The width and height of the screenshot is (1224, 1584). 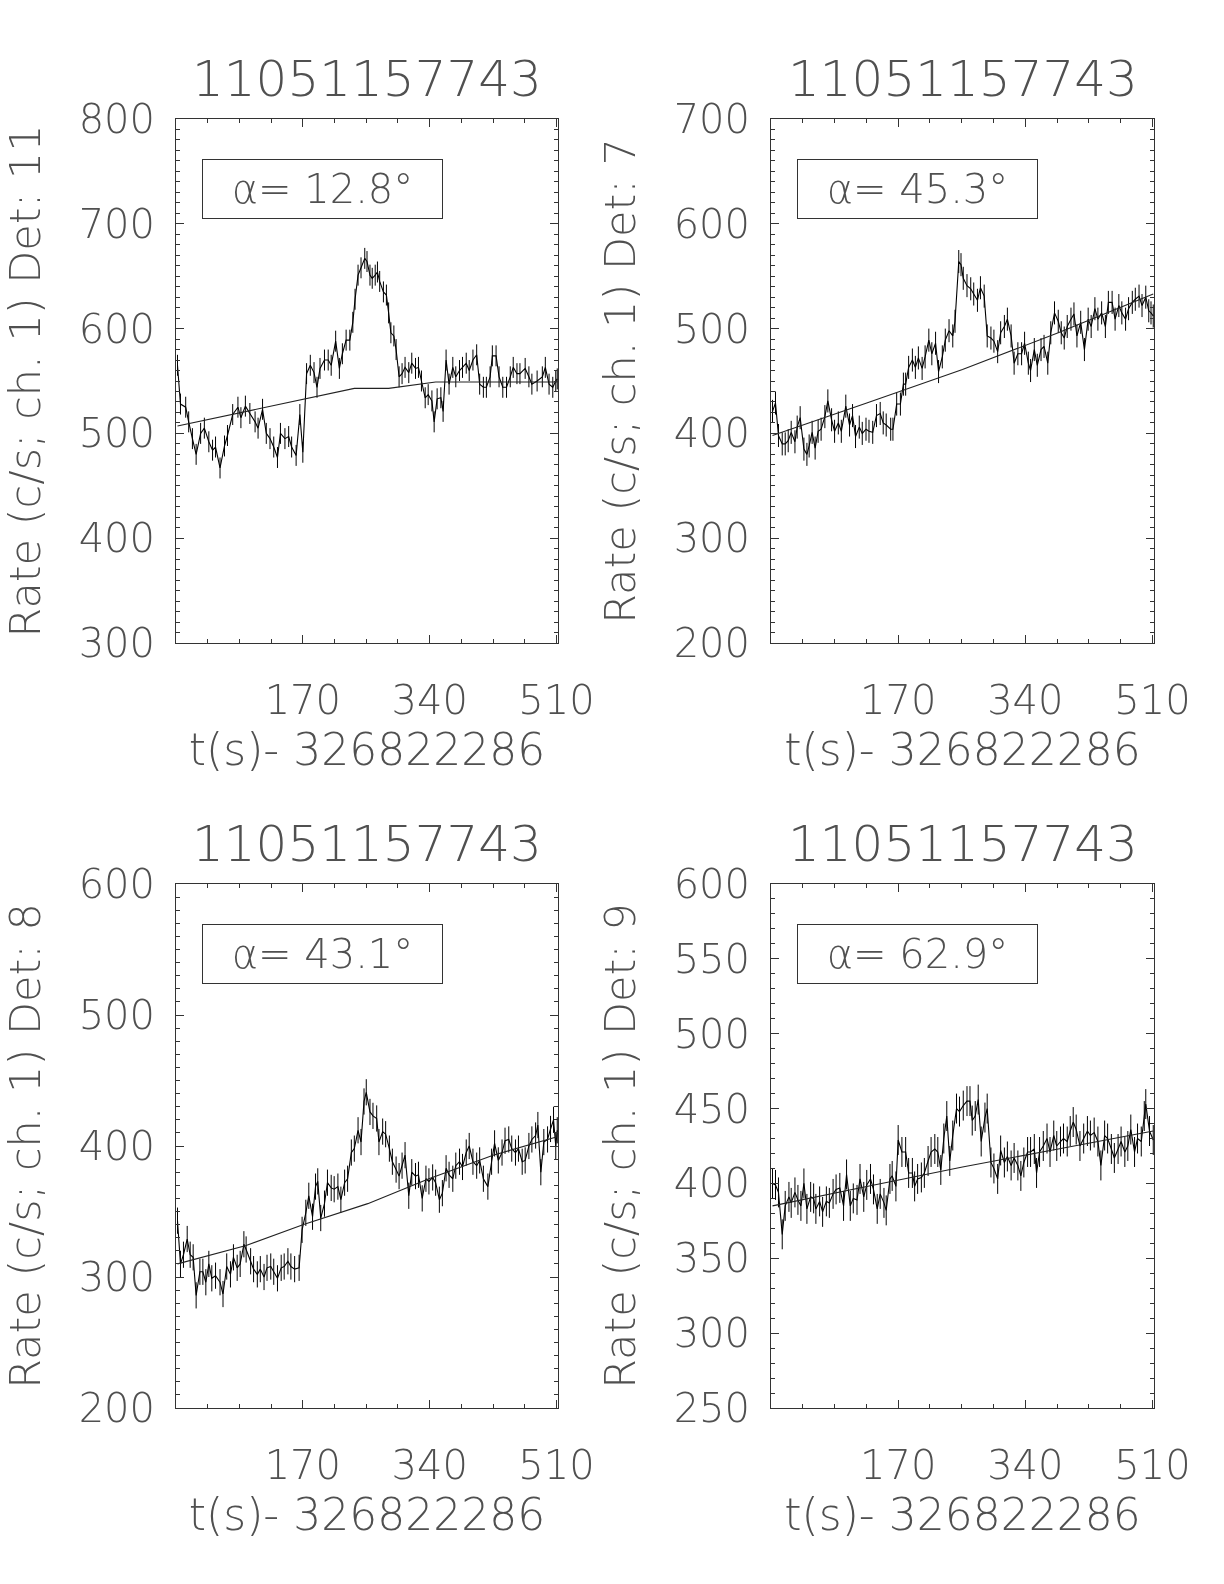 What do you see at coordinates (25, 1146) in the screenshot?
I see `y-axis-title: Rate (c/s; ch. 1) Det: 8` at bounding box center [25, 1146].